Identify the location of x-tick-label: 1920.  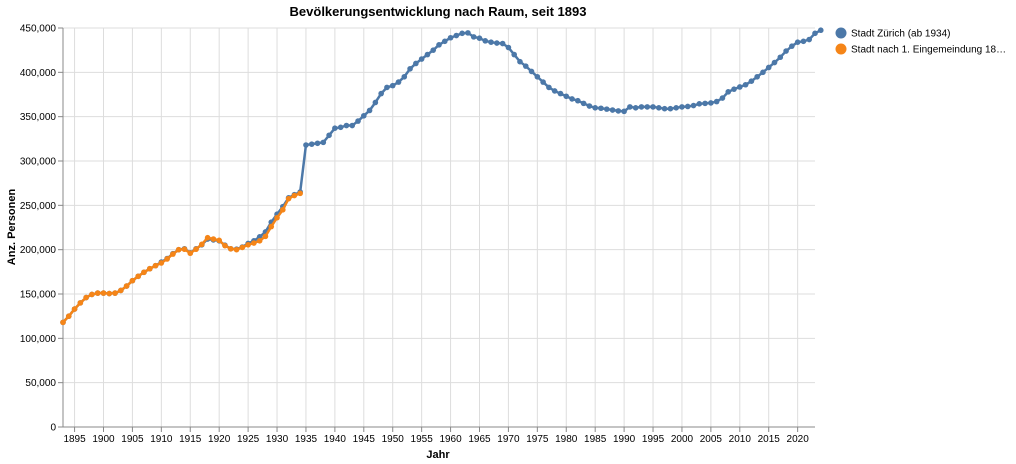
(219, 439).